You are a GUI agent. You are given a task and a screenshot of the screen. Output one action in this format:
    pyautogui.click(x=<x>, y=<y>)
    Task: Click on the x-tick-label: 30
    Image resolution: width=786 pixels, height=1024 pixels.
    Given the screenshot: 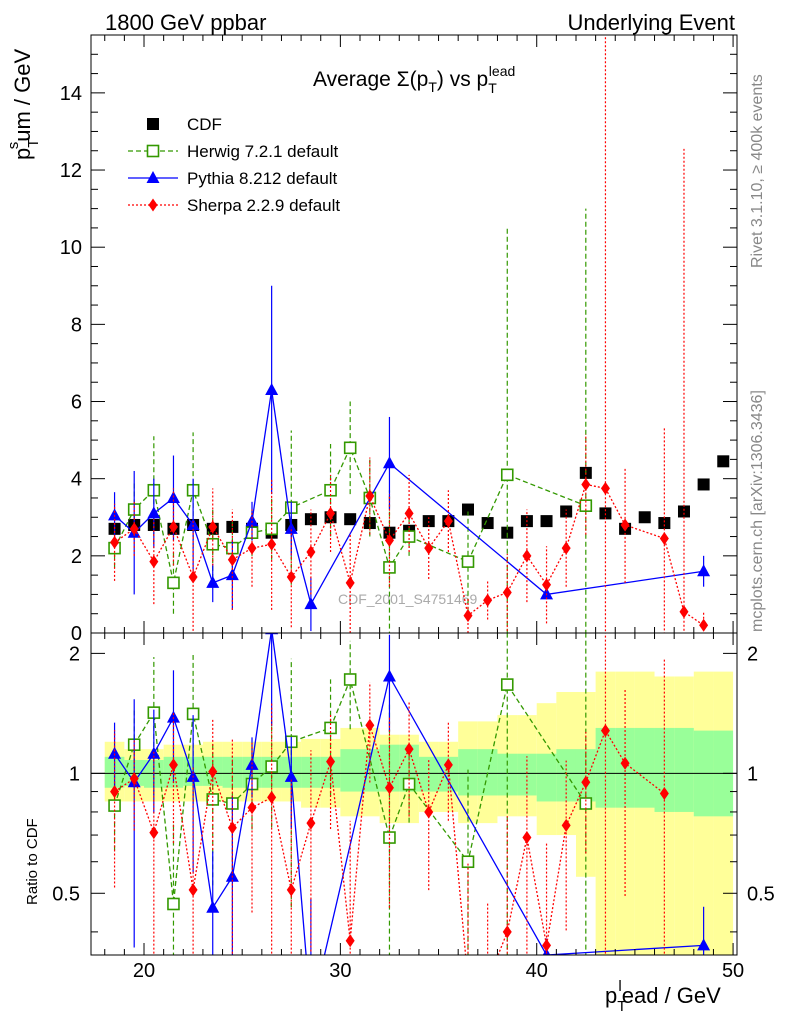 What is the action you would take?
    pyautogui.click(x=340, y=971)
    